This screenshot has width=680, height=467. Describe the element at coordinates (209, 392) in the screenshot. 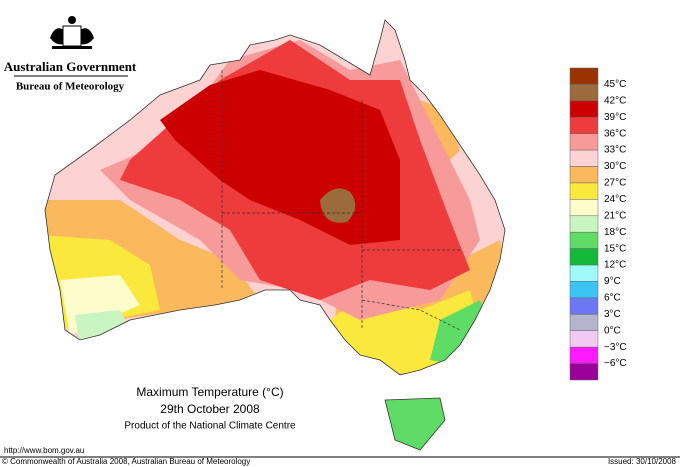

I see `map-title: Maximum Temperature (°C)` at that location.